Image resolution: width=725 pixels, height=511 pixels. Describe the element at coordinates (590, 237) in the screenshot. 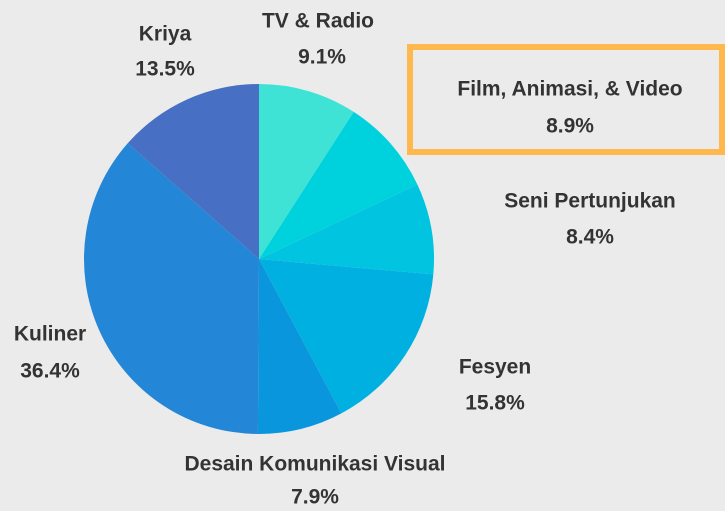

I see `slice-value: 8.4%` at that location.